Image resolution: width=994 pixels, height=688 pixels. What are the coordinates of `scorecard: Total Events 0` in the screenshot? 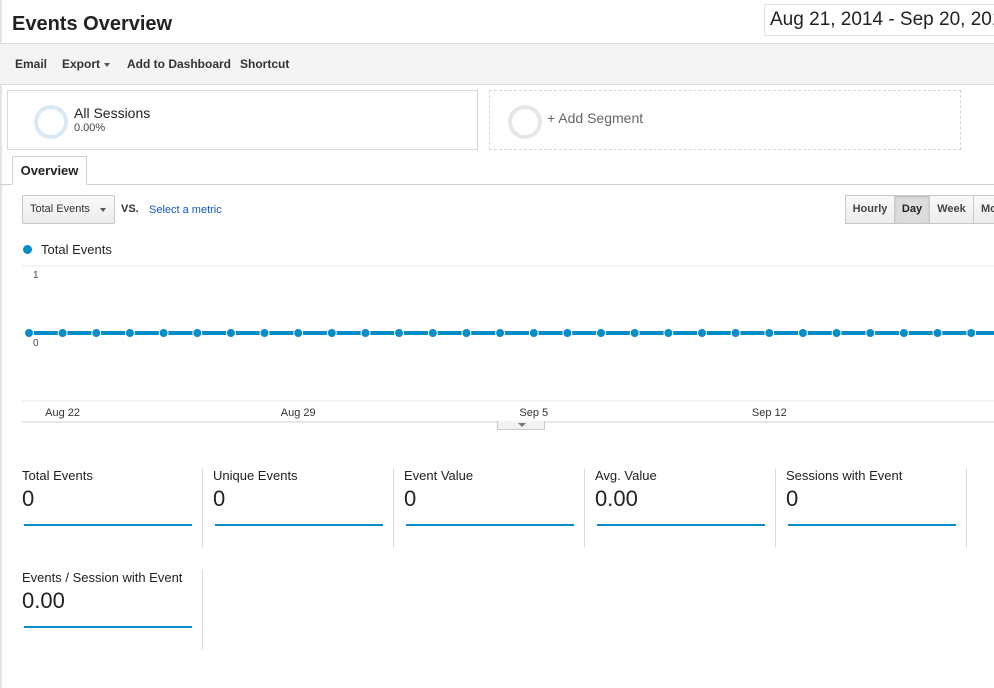 It's located at (112, 508).